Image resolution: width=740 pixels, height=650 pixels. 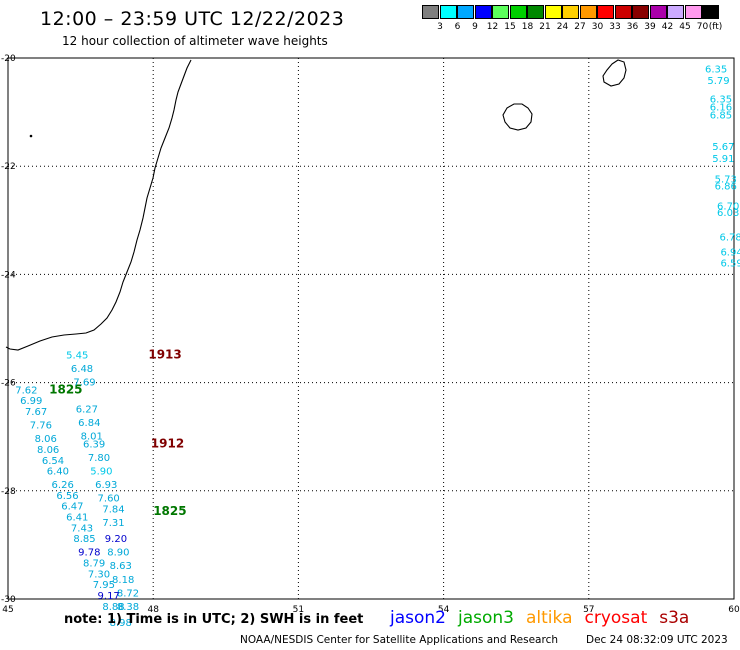 I want to click on wave-height-value: 5.45, so click(x=77, y=355).